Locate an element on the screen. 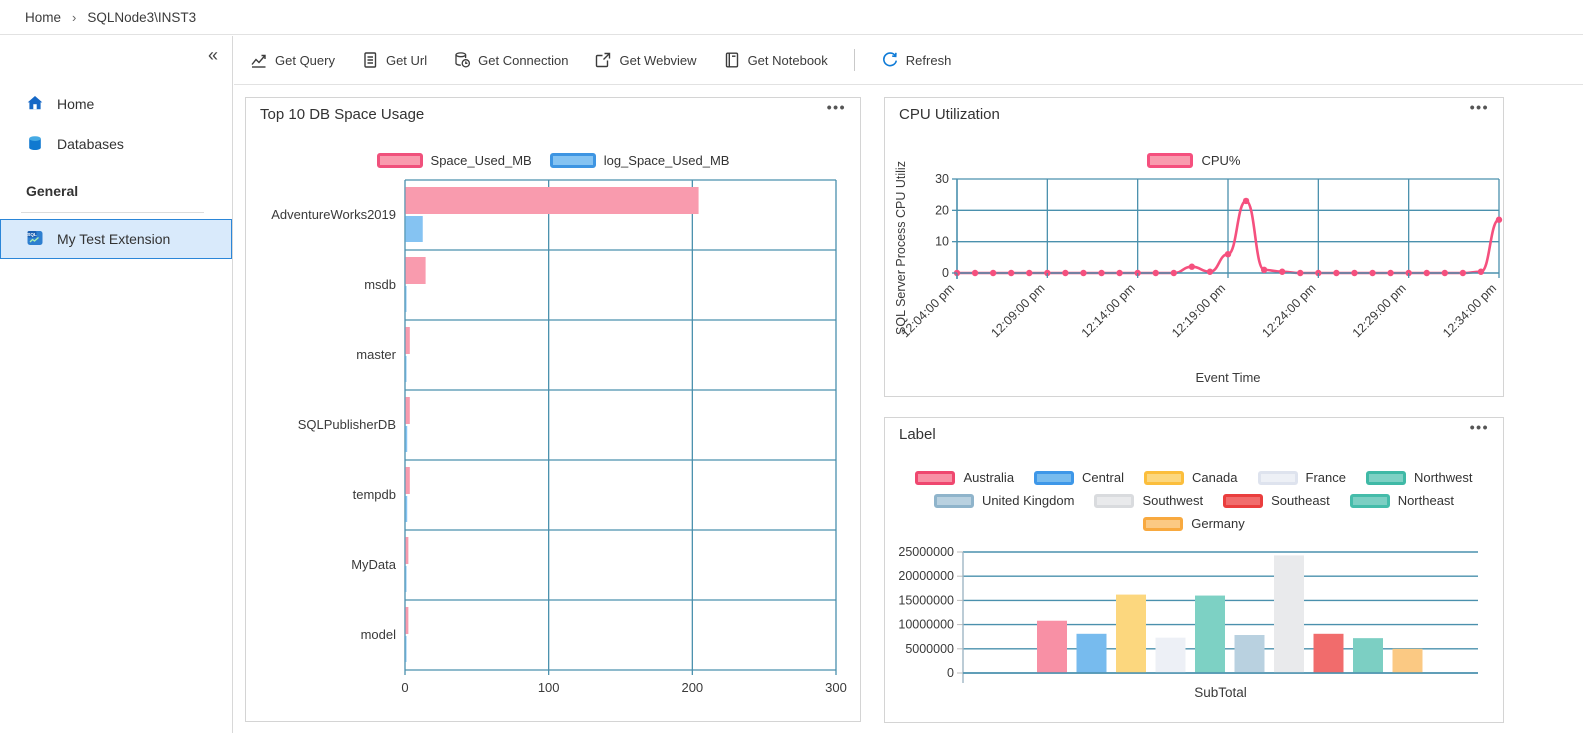 The width and height of the screenshot is (1583, 733). sidebar-item-databases: Databases is located at coordinates (116, 144).